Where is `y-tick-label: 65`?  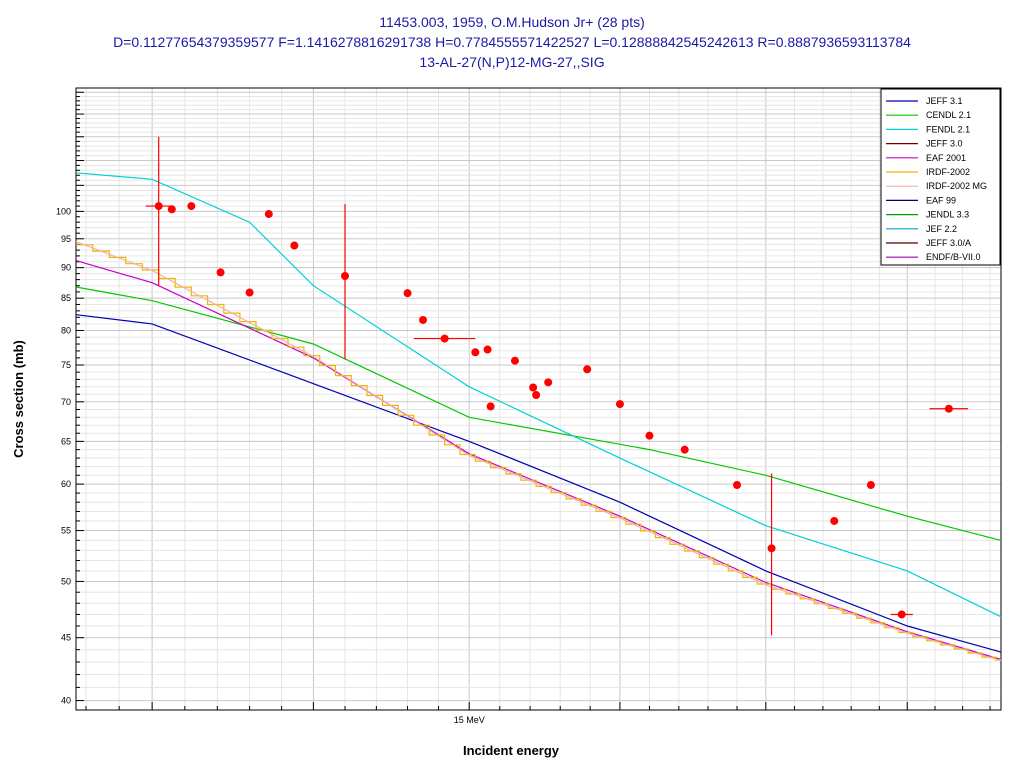
y-tick-label: 65 is located at coordinates (66, 441).